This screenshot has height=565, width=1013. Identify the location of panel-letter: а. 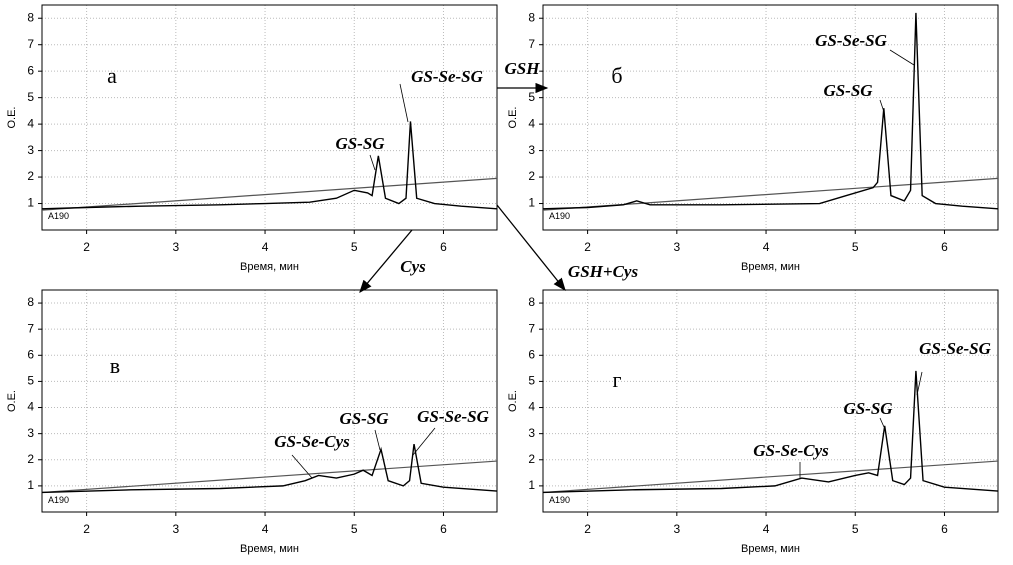
(112, 75).